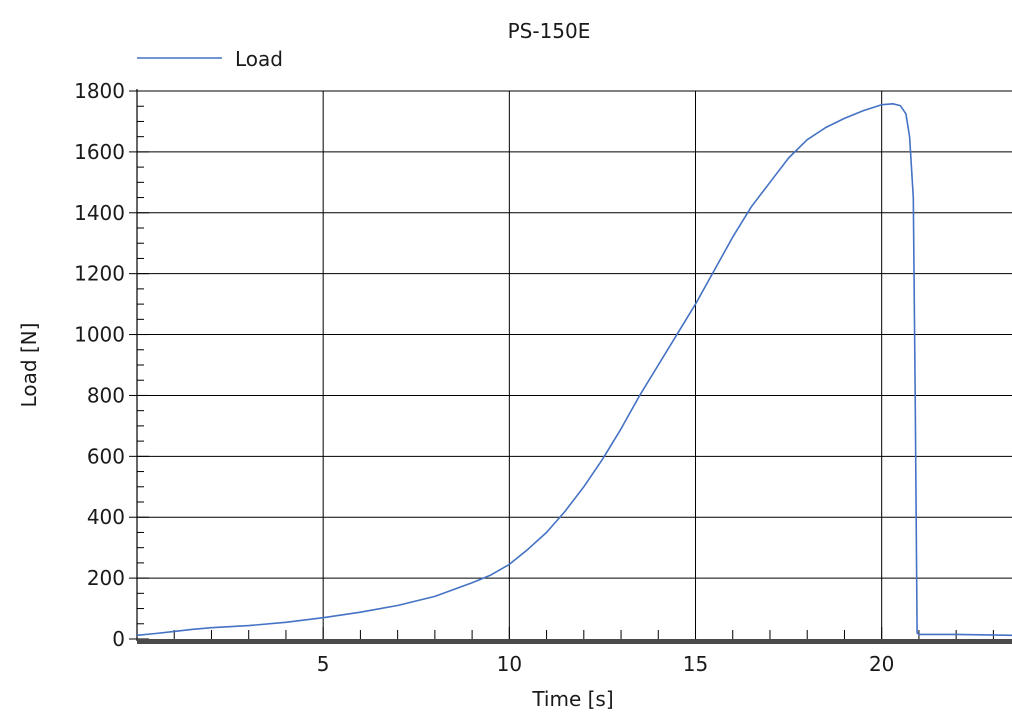  What do you see at coordinates (106, 578) in the screenshot?
I see `y-tick-label: 200` at bounding box center [106, 578].